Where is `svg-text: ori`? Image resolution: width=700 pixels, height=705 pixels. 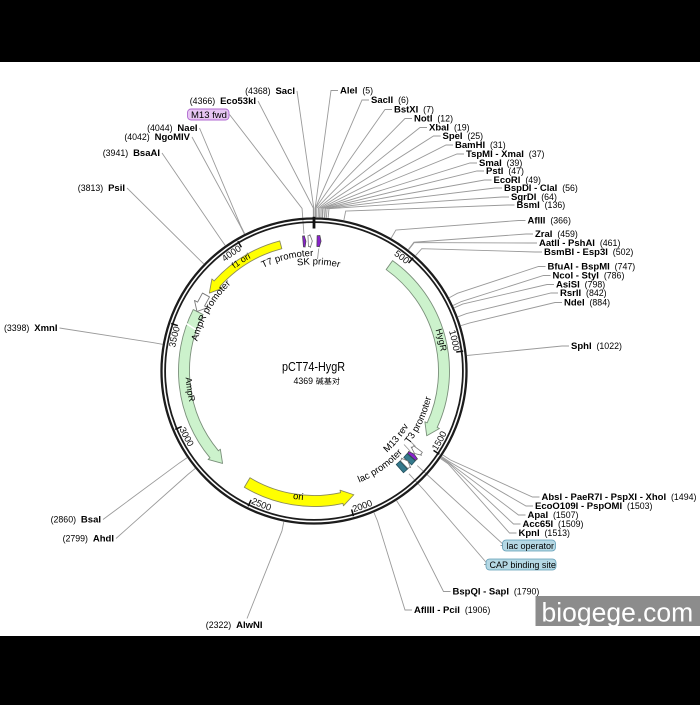 svg-text: ori is located at coordinates (298, 497).